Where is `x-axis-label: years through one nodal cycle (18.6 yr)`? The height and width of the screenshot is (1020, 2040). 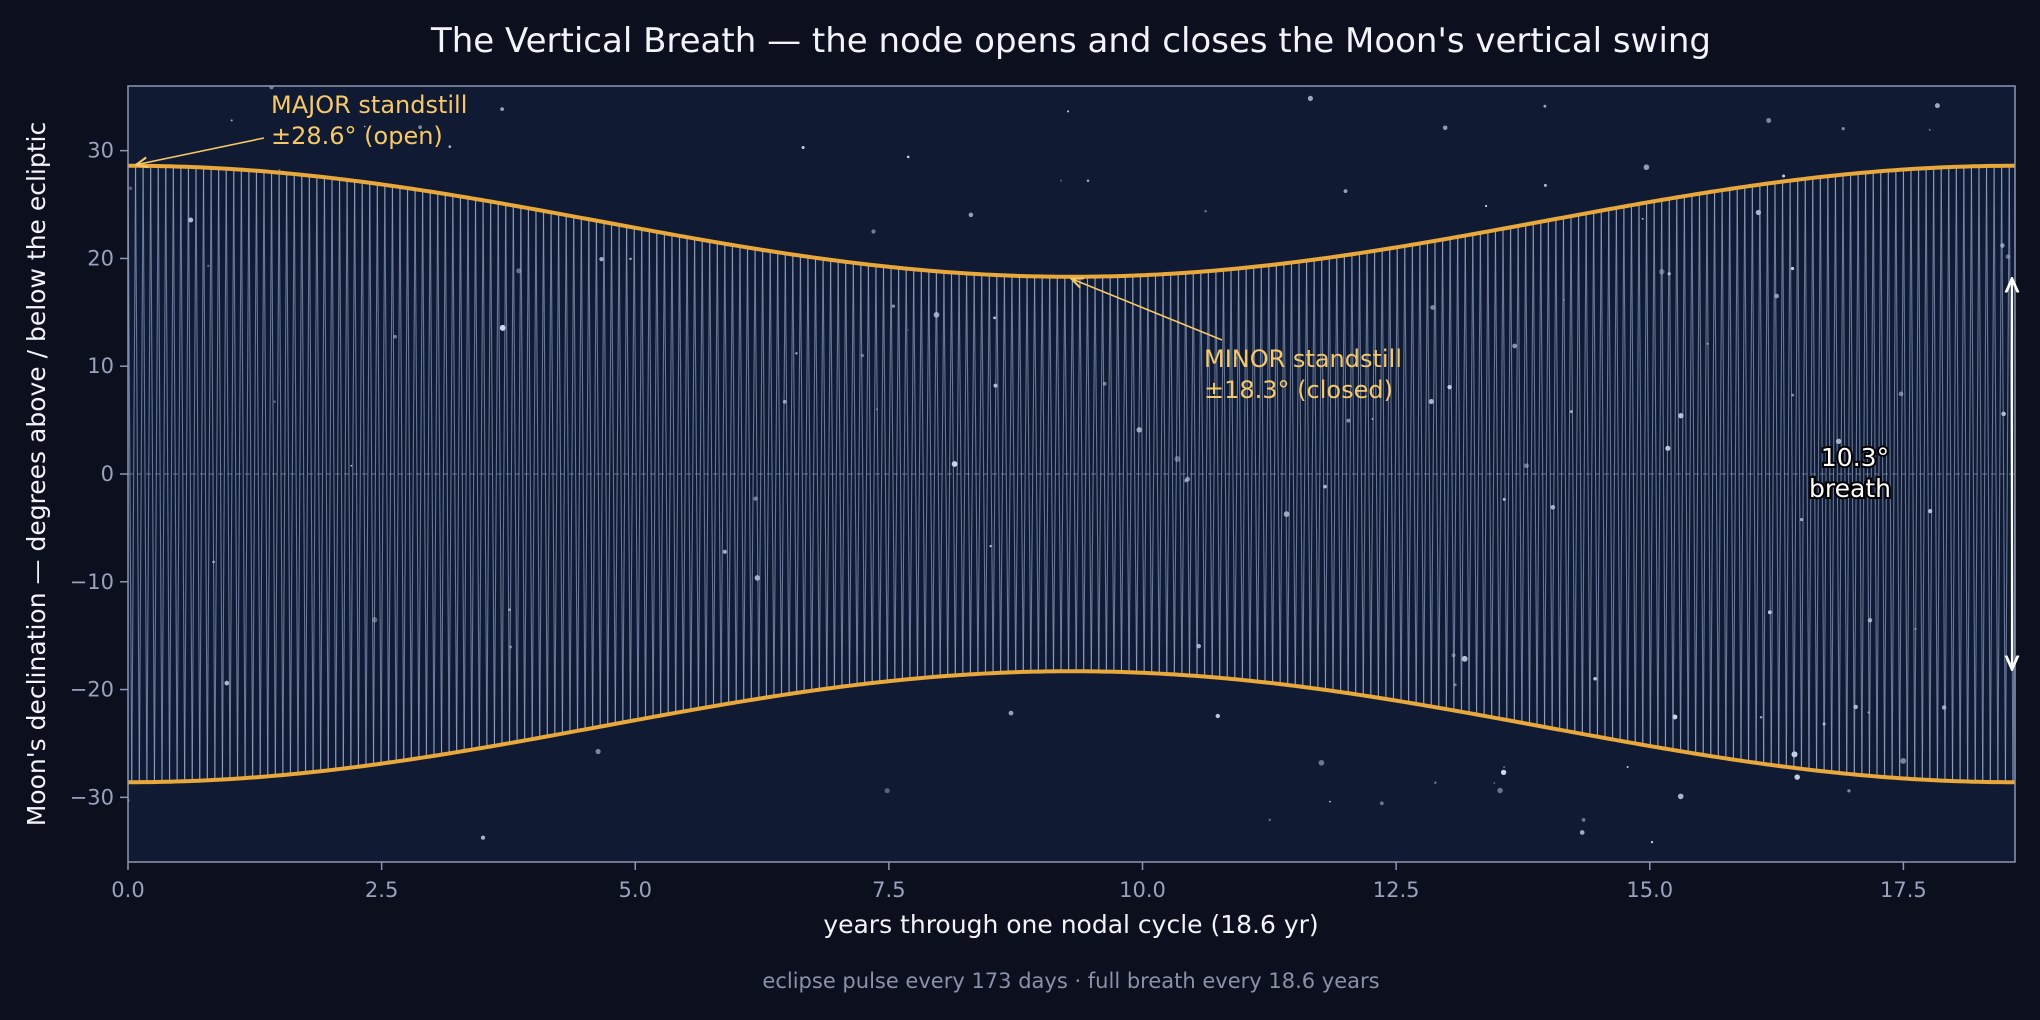
x-axis-label: years through one nodal cycle (18.6 yr) is located at coordinates (1070, 924).